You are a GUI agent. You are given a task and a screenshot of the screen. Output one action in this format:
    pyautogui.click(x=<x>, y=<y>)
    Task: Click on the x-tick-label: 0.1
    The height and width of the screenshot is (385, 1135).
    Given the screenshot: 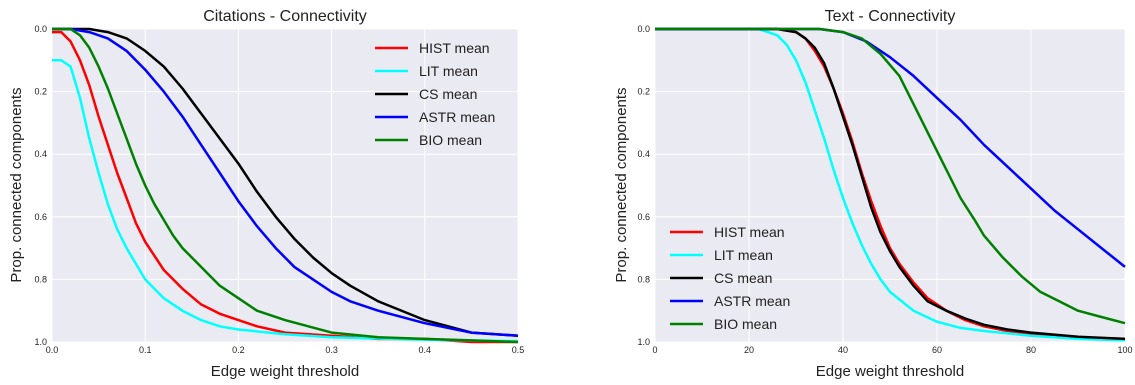 What is the action you would take?
    pyautogui.click(x=145, y=350)
    